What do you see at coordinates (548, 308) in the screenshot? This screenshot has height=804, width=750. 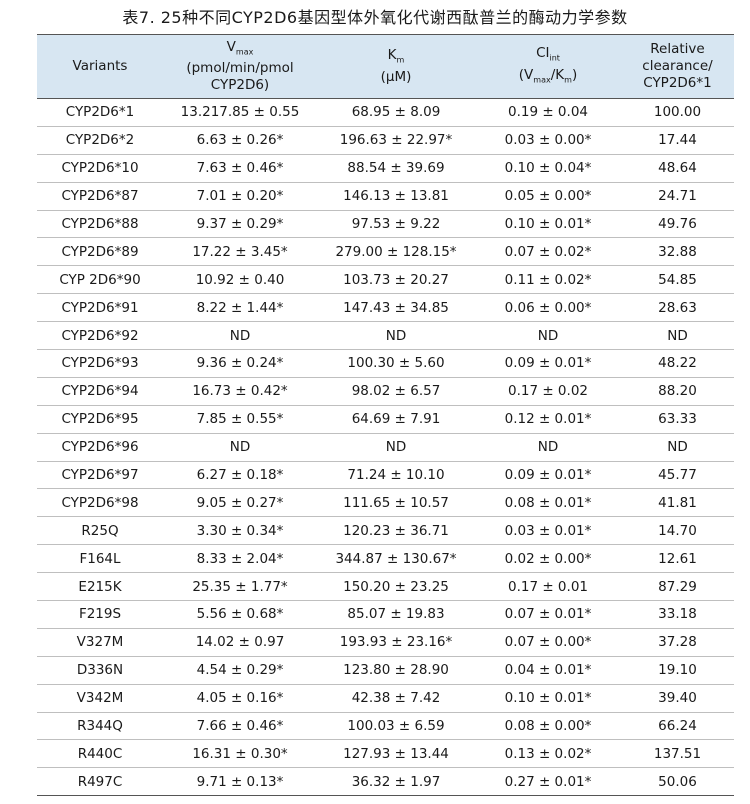 I see `cell-clint: 0.06 ± 0.00*` at bounding box center [548, 308].